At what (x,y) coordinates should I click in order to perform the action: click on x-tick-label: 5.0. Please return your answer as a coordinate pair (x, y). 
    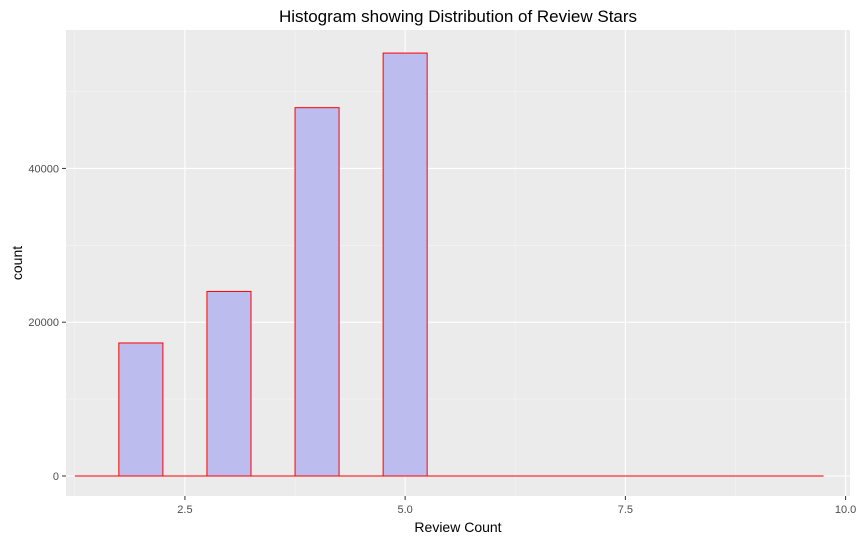
    Looking at the image, I should click on (404, 510).